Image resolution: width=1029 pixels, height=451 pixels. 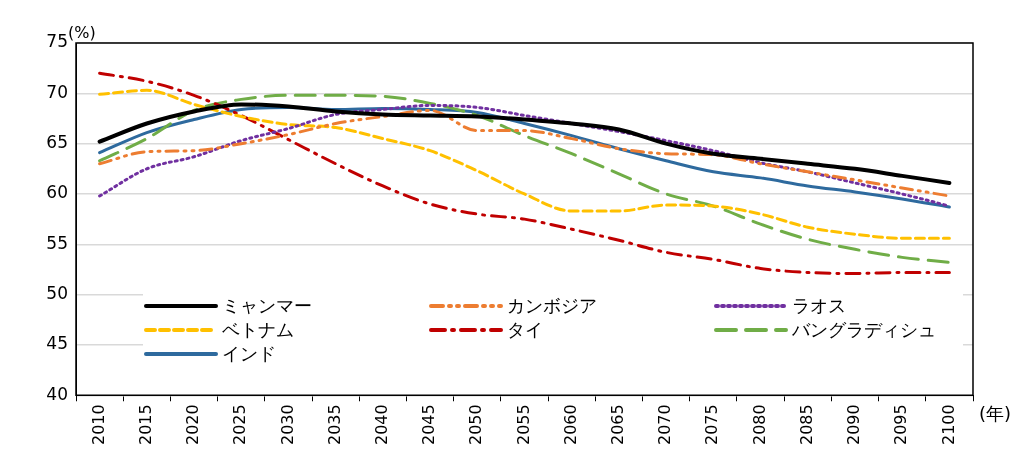 What do you see at coordinates (145, 424) in the screenshot?
I see `x-tick-label: 2015` at bounding box center [145, 424].